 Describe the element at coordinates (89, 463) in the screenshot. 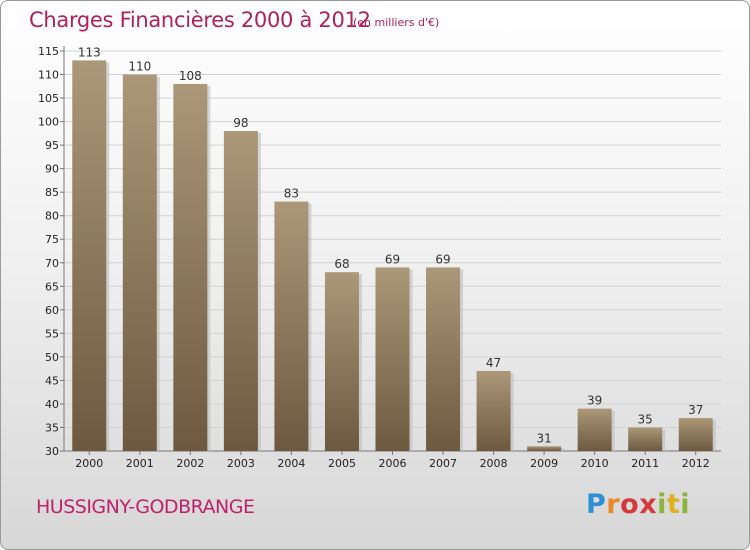

I see `x-tick-label: 2000` at that location.